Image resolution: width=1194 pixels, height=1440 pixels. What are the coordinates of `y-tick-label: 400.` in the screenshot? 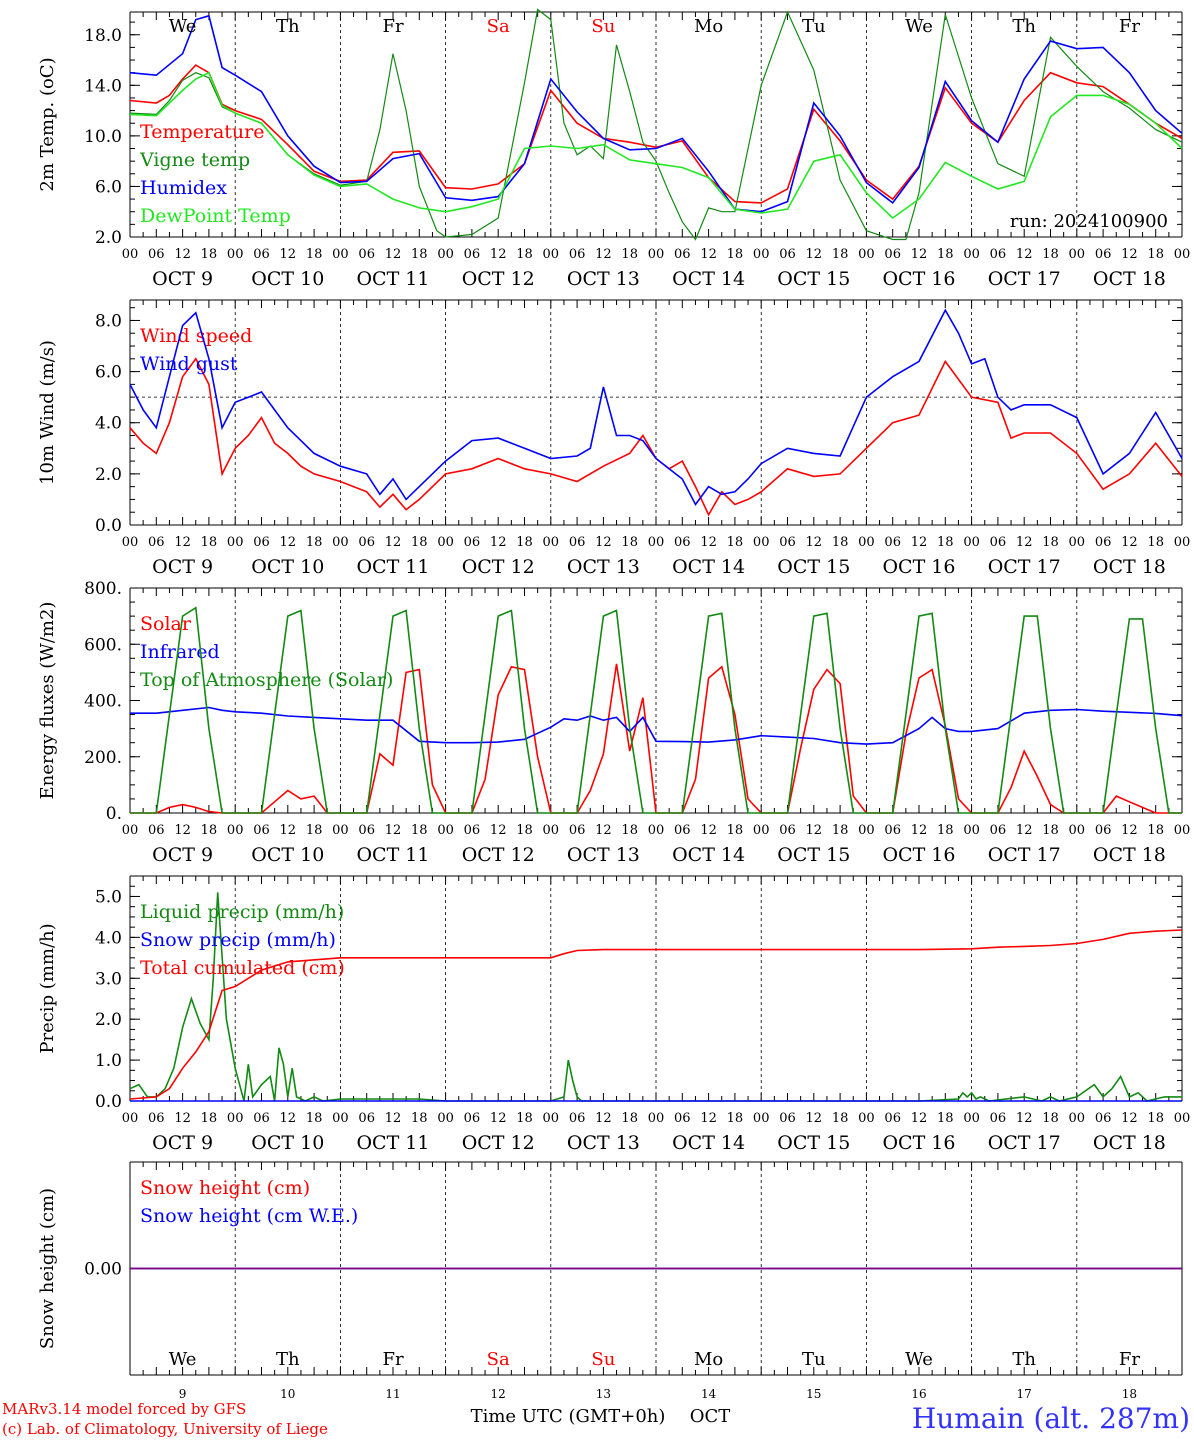 It's located at (103, 702).